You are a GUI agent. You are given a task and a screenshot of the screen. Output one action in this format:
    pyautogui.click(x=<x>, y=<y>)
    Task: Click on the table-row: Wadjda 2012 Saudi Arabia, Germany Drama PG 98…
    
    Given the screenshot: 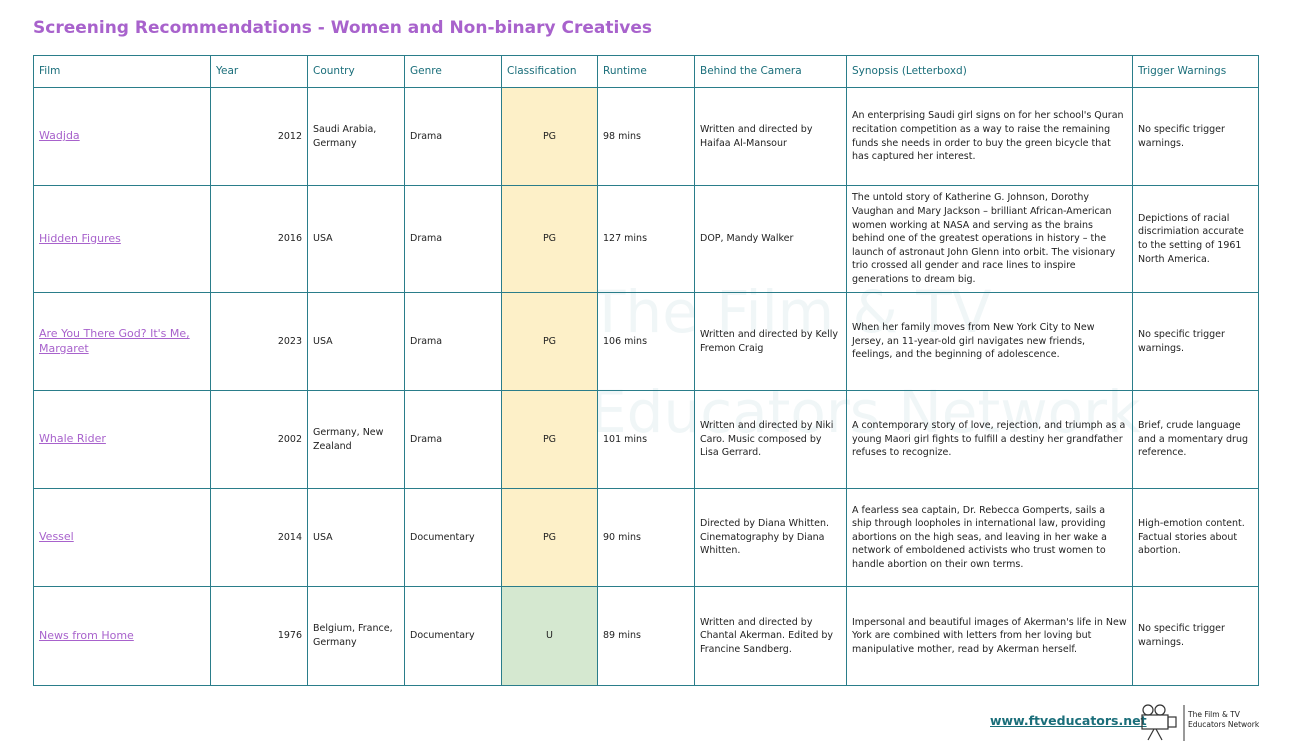 What is the action you would take?
    pyautogui.click(x=646, y=136)
    